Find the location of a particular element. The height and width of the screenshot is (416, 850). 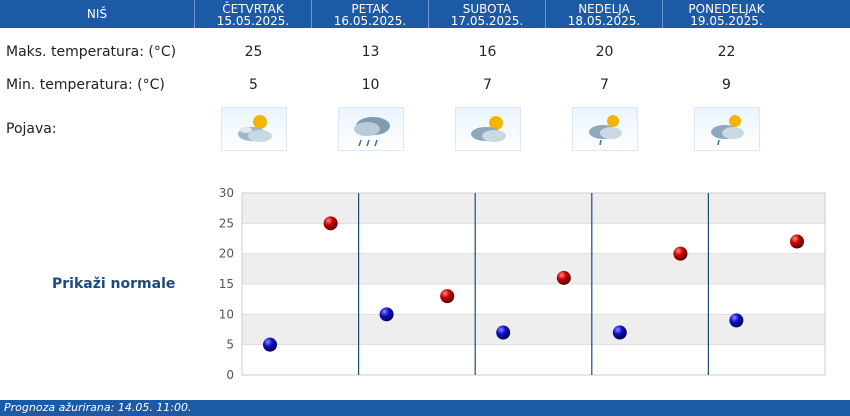

max-temperature-value: 13 is located at coordinates (370, 52).